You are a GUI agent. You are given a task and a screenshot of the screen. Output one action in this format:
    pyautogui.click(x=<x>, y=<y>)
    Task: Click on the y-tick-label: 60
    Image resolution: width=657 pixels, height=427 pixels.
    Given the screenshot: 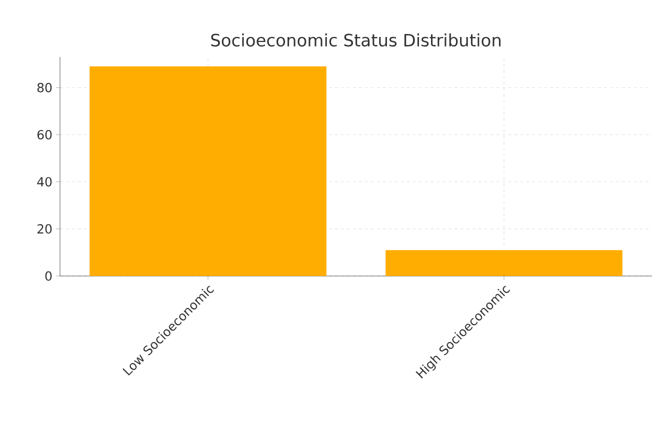 What is the action you would take?
    pyautogui.click(x=44, y=135)
    